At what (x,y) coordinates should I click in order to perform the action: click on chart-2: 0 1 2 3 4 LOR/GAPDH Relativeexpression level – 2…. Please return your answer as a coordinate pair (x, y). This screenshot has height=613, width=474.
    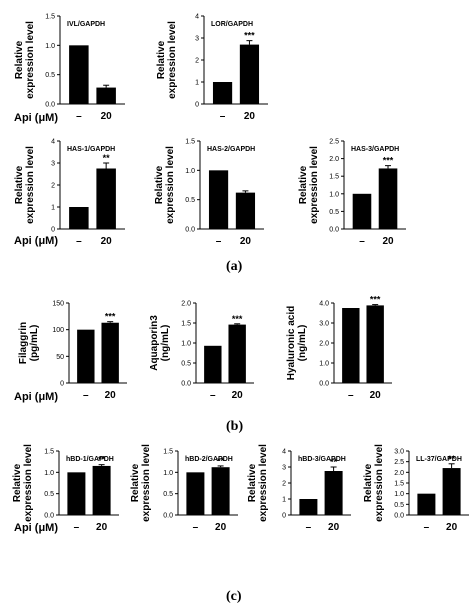
    Looking at the image, I should click on (212, 68).